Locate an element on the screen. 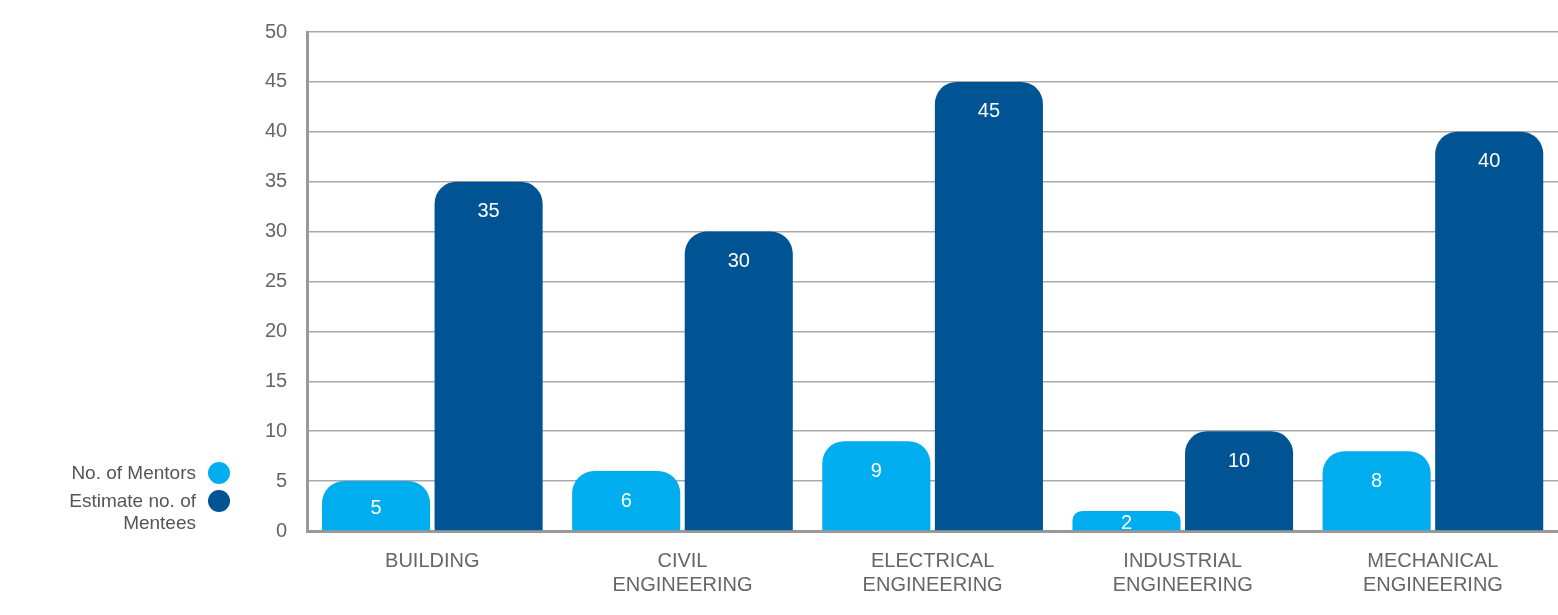 This screenshot has height=615, width=1558. data-label: 6 is located at coordinates (626, 499).